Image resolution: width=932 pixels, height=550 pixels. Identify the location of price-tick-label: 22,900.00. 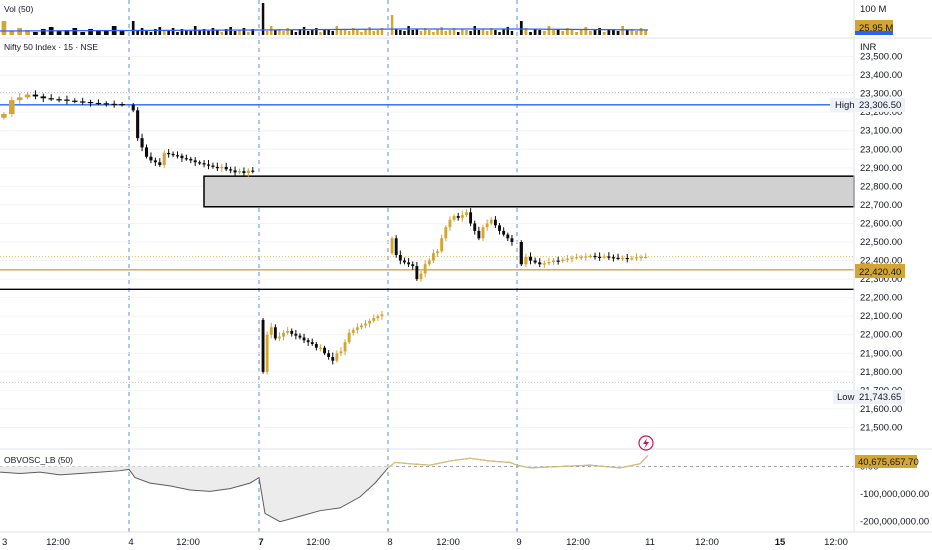
(881, 168).